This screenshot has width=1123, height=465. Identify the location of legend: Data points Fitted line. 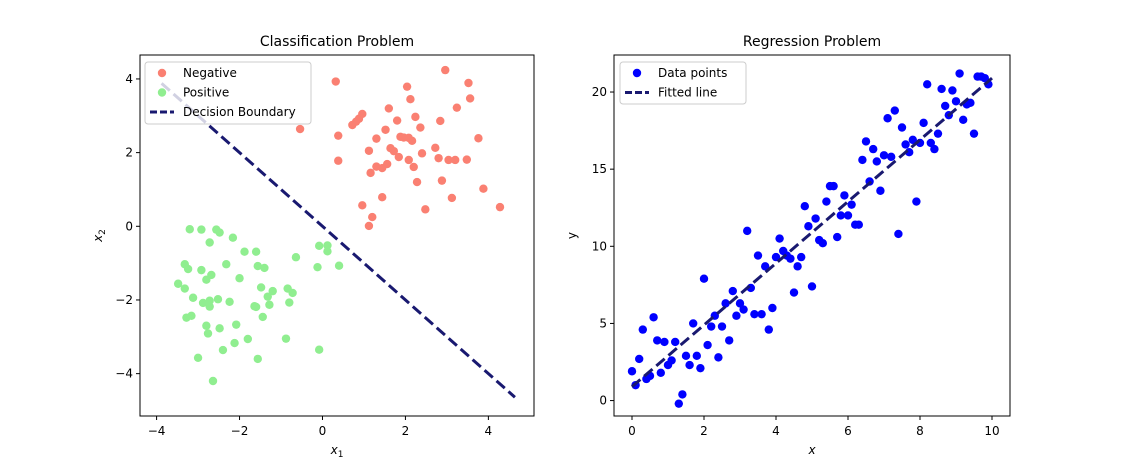
(683, 83).